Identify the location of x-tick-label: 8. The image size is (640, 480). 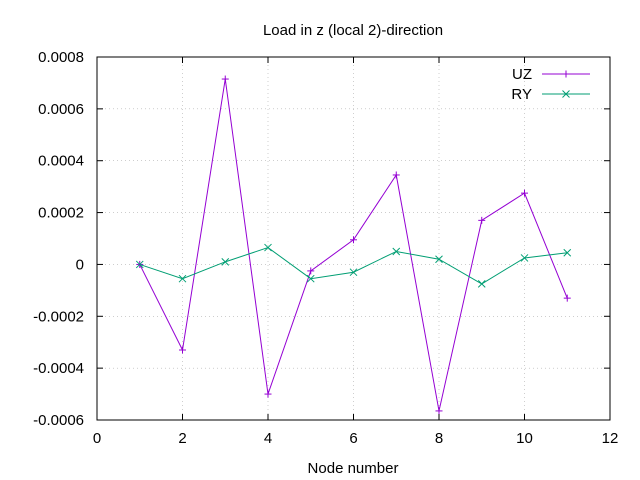
(439, 438).